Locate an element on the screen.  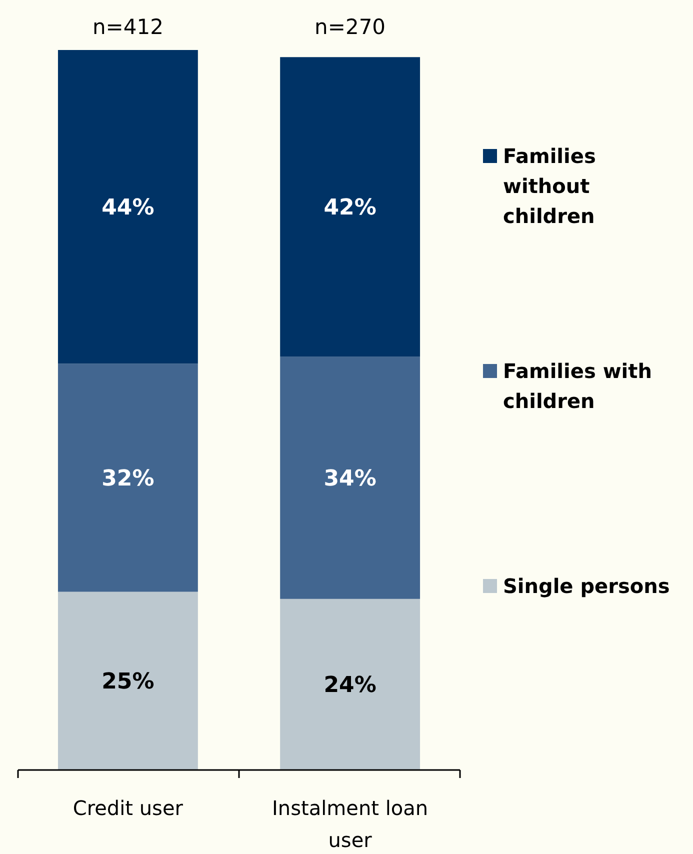
legend-label: Single persons is located at coordinates (586, 586).